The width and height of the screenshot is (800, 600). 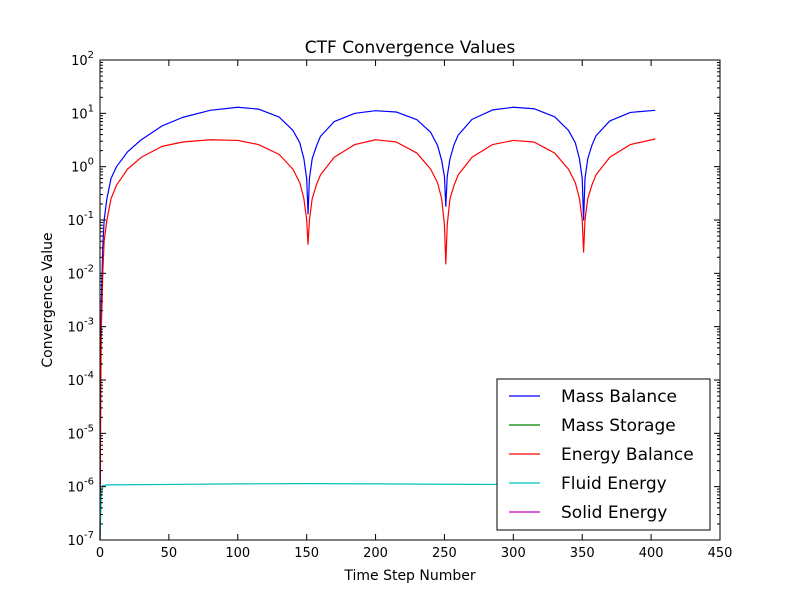 I want to click on x-tick-label: 400, so click(x=651, y=553).